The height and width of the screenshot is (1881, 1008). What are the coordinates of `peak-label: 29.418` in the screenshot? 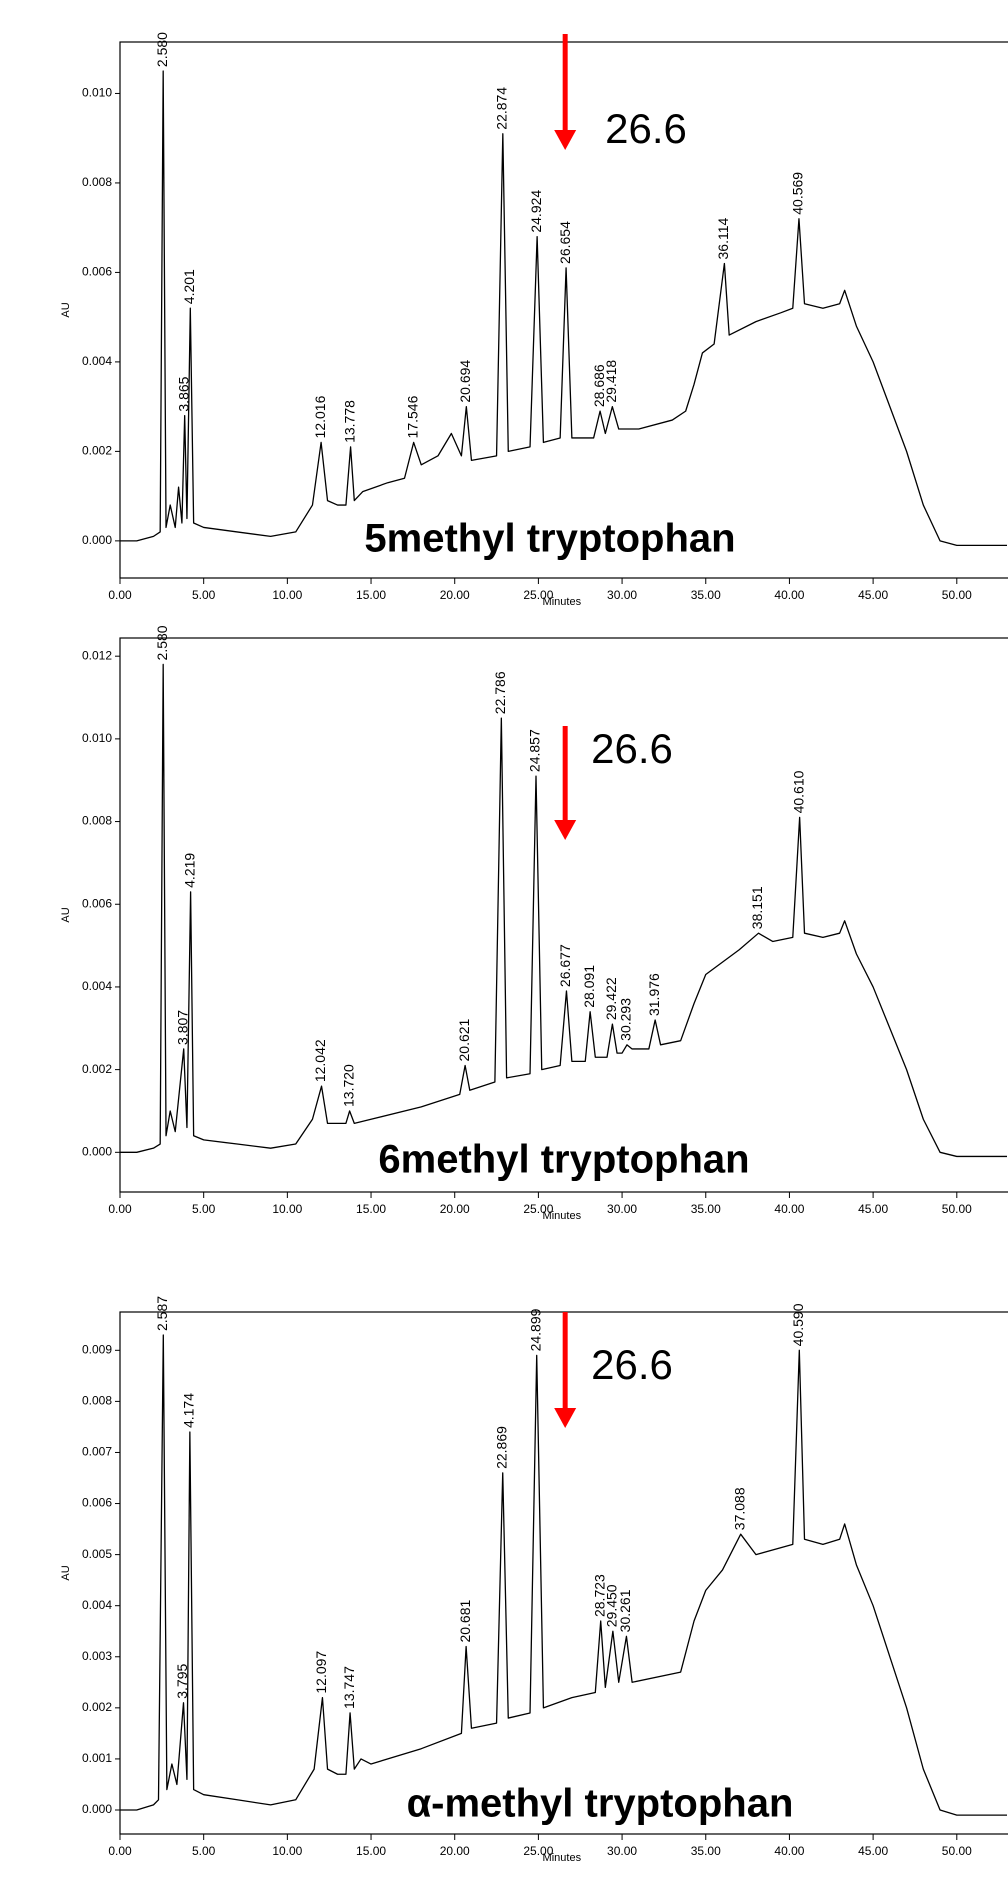 It's located at (611, 381).